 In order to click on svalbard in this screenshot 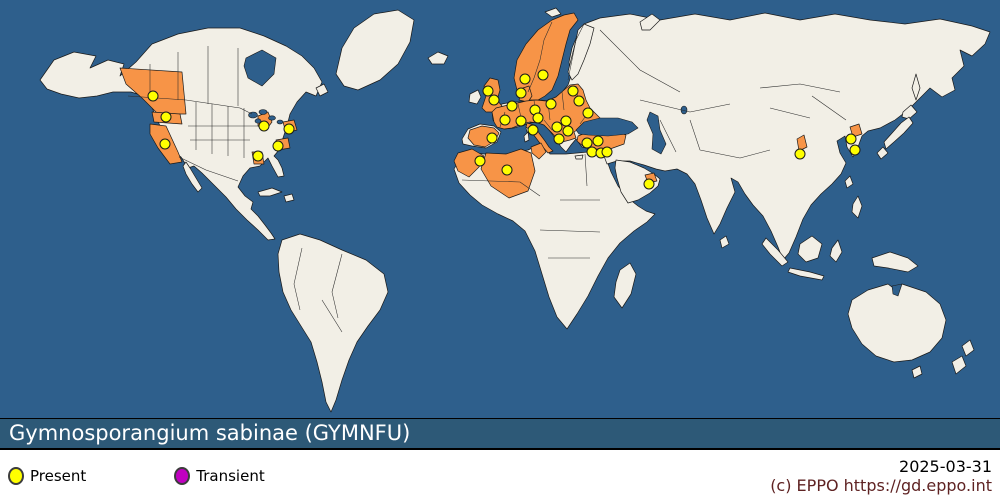, I will do `click(553, 12)`.